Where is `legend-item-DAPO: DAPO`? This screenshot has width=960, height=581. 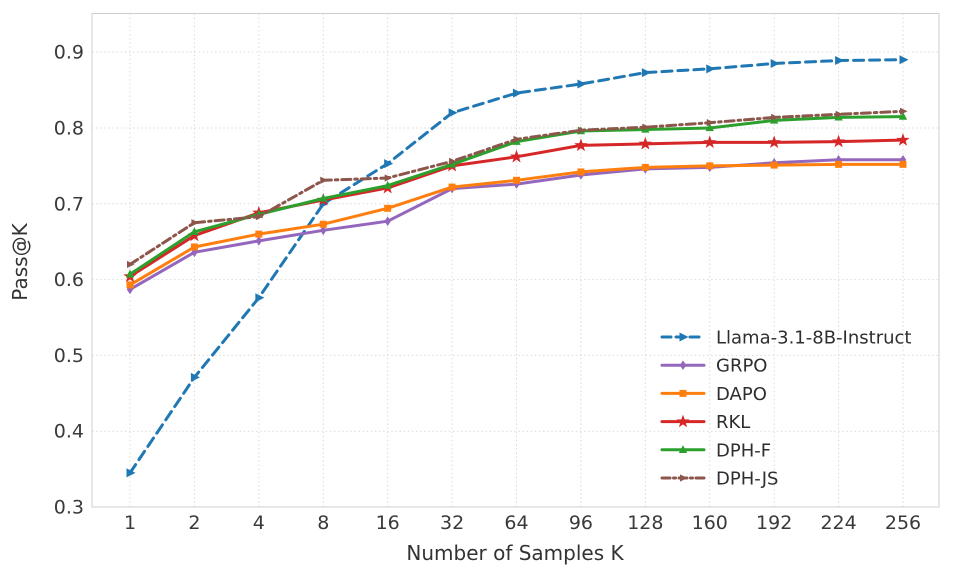 legend-item-DAPO: DAPO is located at coordinates (713, 394).